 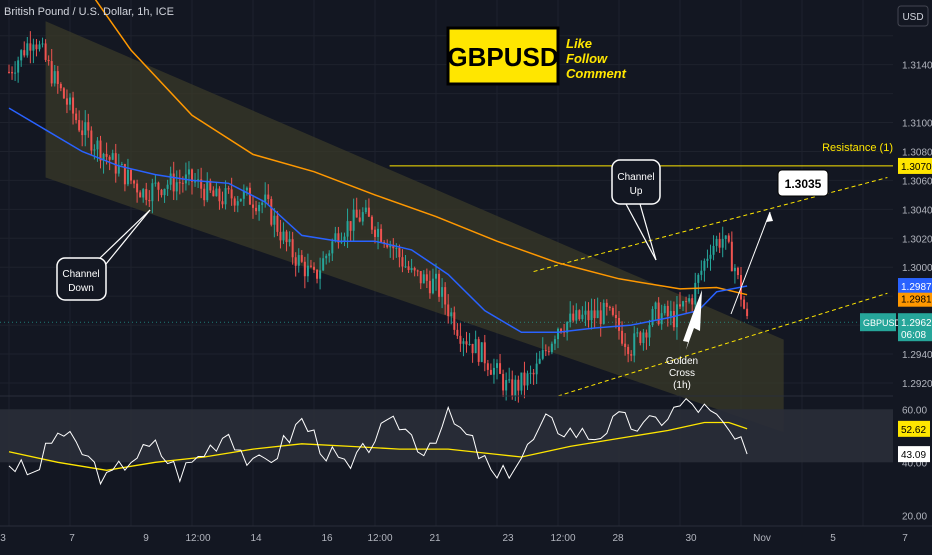 I want to click on ma-orange-price-tag-bg, so click(x=915, y=299).